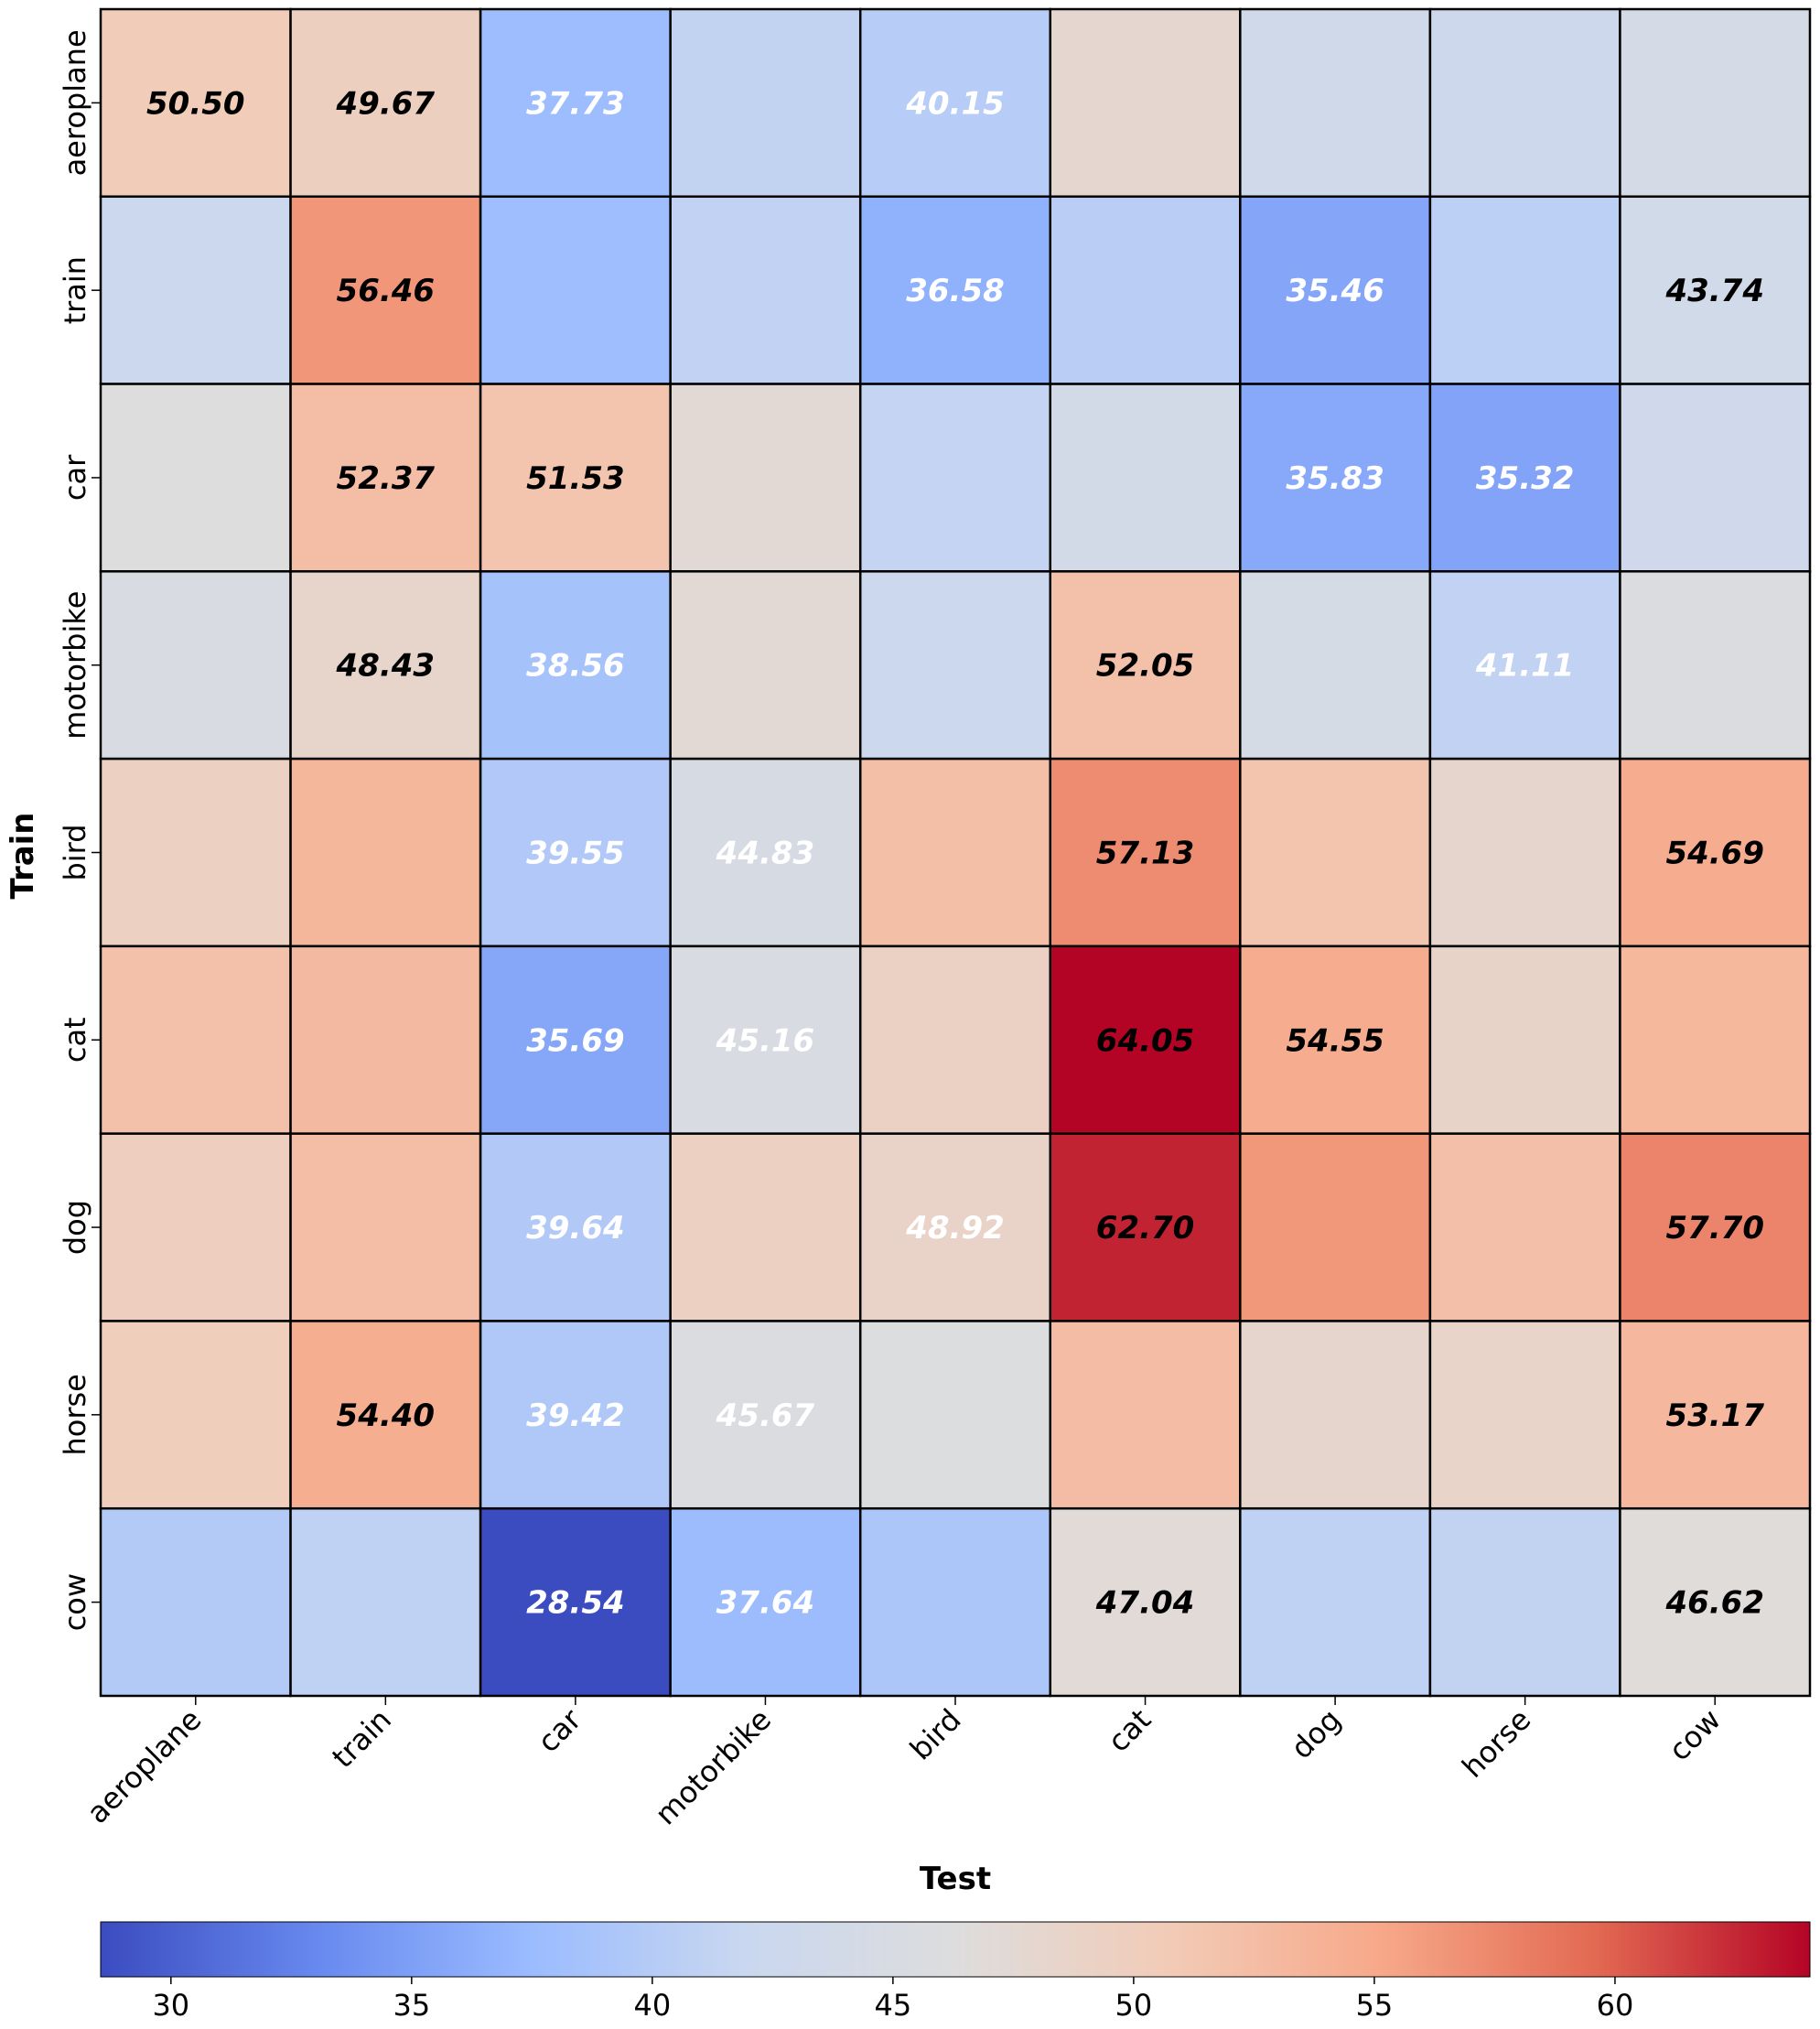  What do you see at coordinates (1524, 1415) in the screenshot?
I see `heatmap-cell-horse-horse` at bounding box center [1524, 1415].